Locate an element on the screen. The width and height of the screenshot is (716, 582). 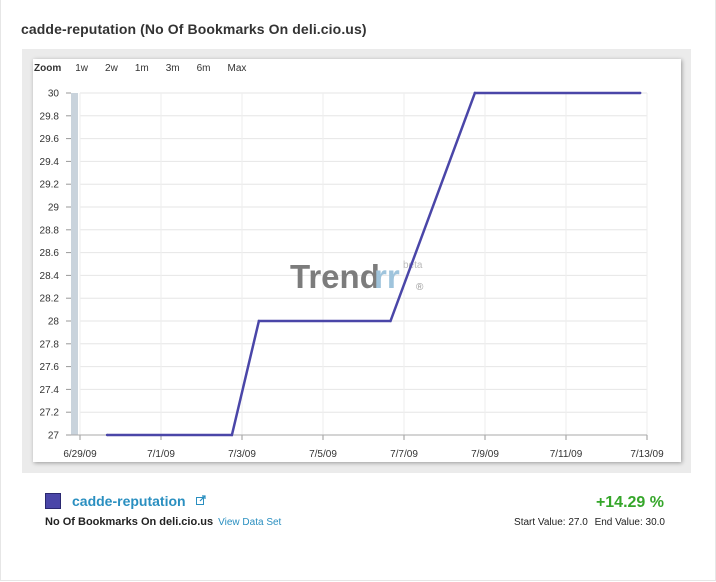
y-tick-label: 29.8 is located at coordinates (50, 116).